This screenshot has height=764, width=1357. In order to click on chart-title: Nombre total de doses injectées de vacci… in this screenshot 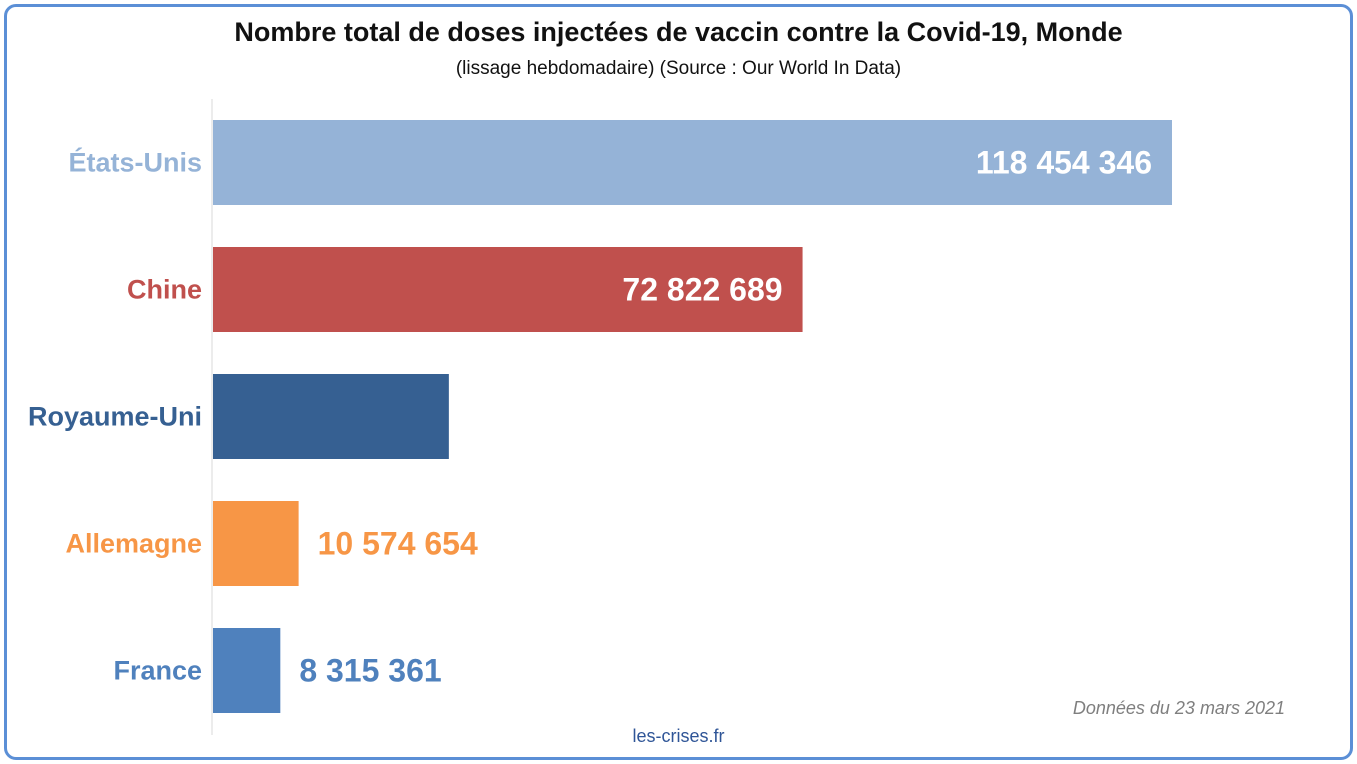, I will do `click(678, 32)`.